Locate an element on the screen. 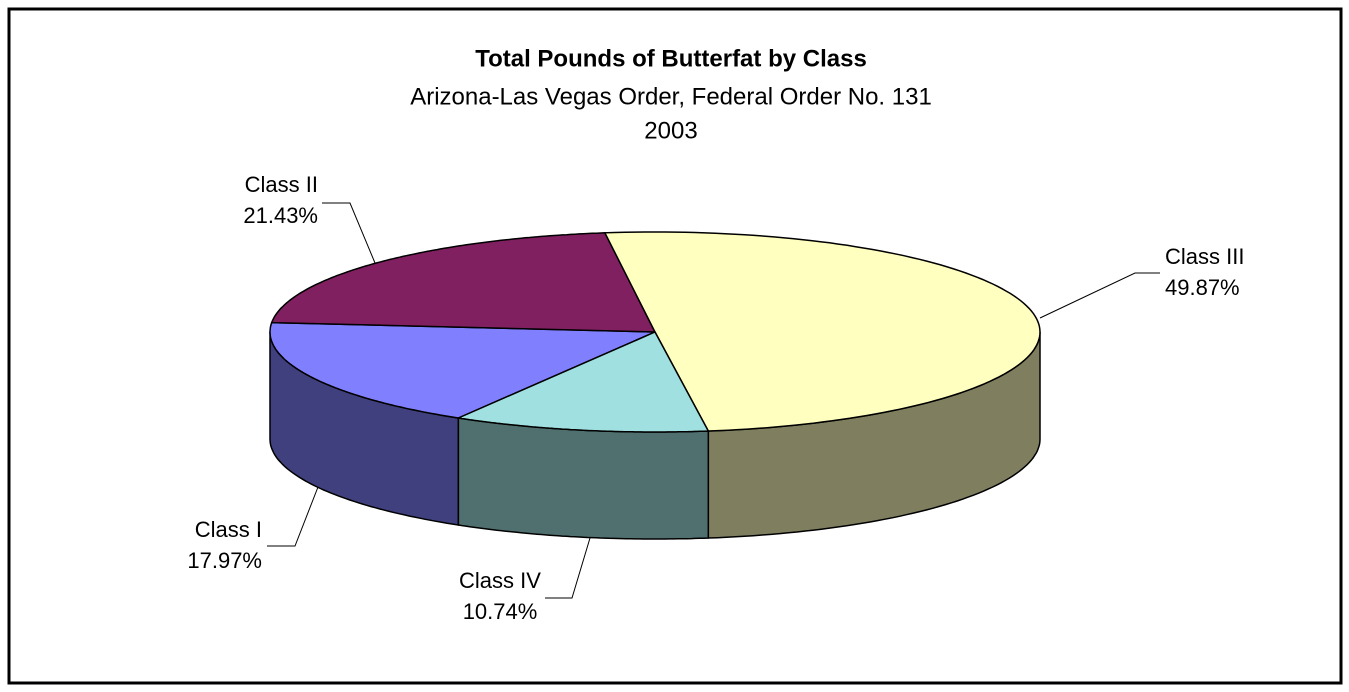 The height and width of the screenshot is (692, 1349). value-label: 17.97% is located at coordinates (224, 560).